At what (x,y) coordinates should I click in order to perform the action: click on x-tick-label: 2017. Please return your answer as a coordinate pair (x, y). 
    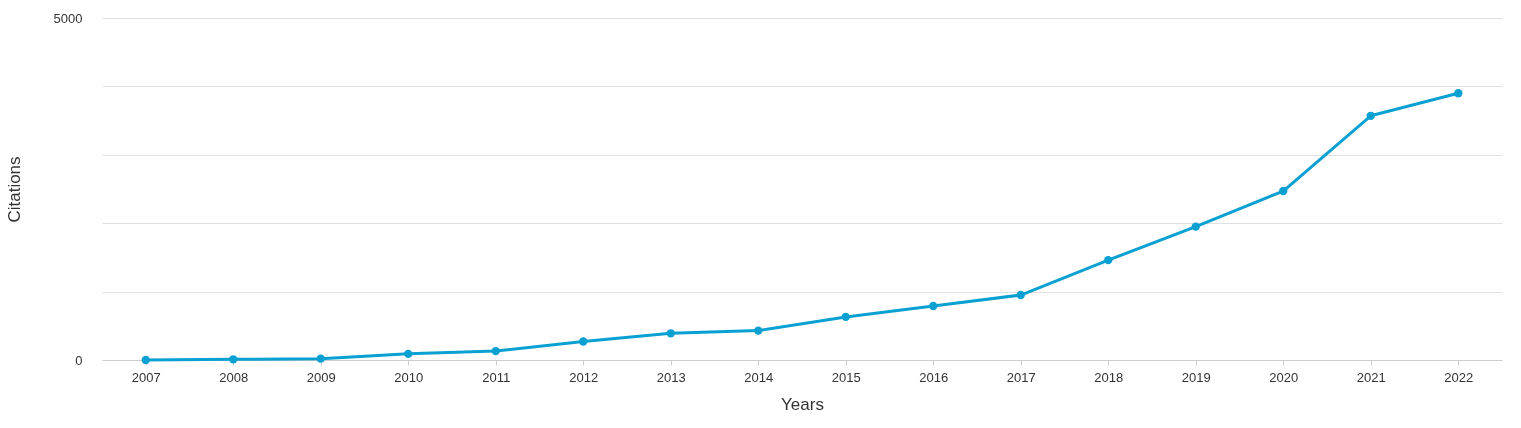
    Looking at the image, I should click on (1021, 377).